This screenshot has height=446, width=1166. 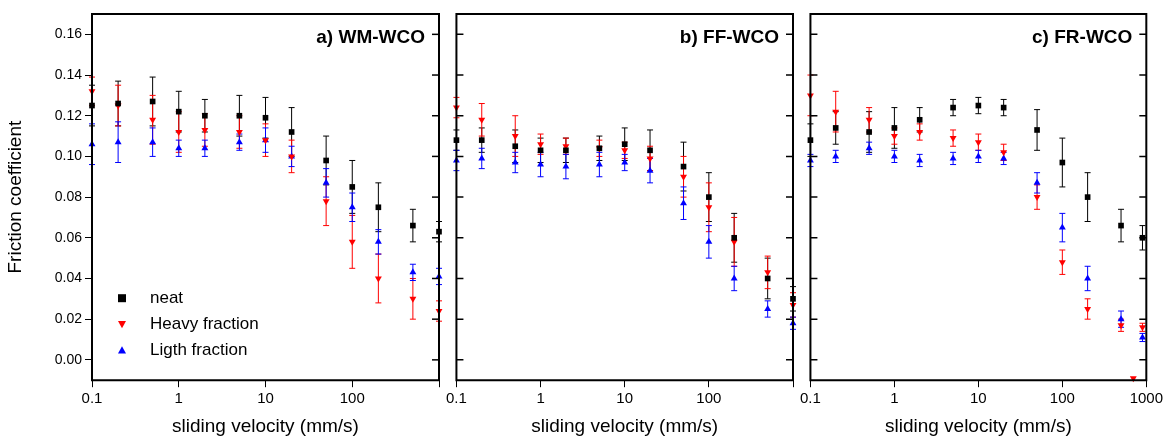 I want to click on text: b) FF-WCO, so click(x=729, y=36).